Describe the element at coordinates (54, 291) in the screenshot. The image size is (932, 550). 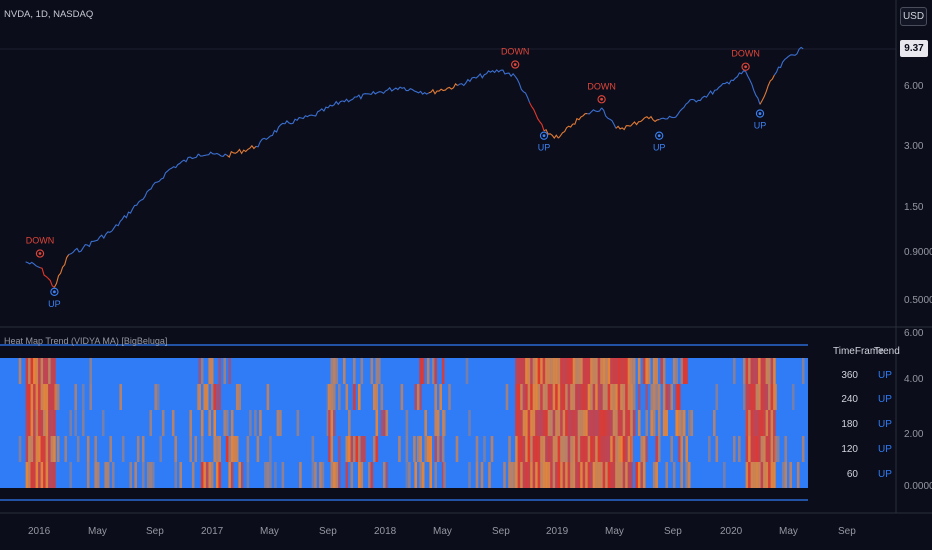
I see `signal-marker` at that location.